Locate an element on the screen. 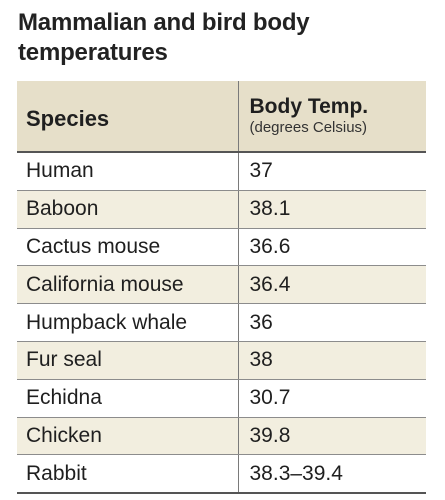 The width and height of the screenshot is (445, 500). species-cell: Rabbit is located at coordinates (128, 474).